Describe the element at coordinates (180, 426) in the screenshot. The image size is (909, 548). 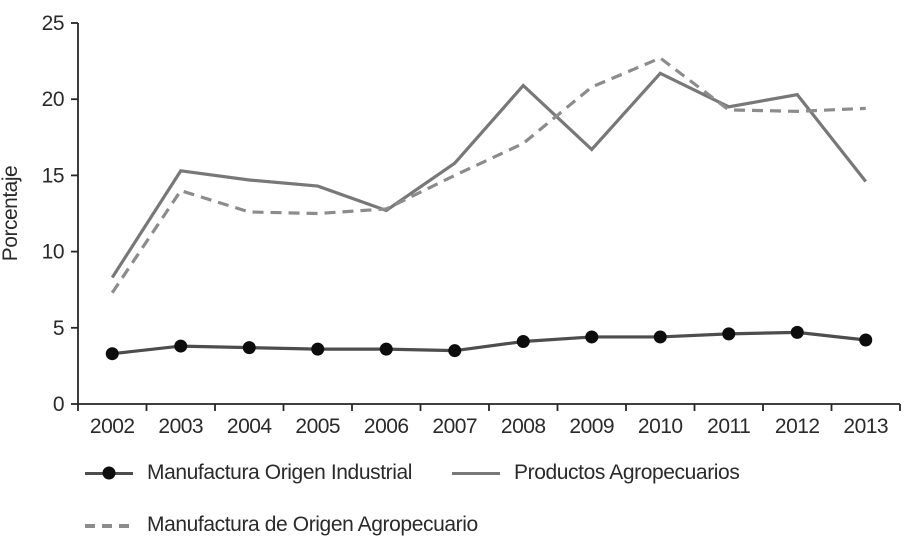
I see `x-tick-label: 2003` at that location.